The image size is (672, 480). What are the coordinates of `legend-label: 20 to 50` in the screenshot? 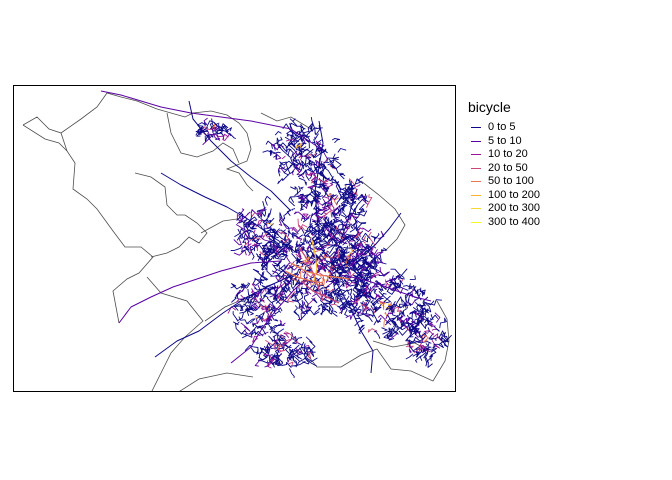 It's located at (508, 167).